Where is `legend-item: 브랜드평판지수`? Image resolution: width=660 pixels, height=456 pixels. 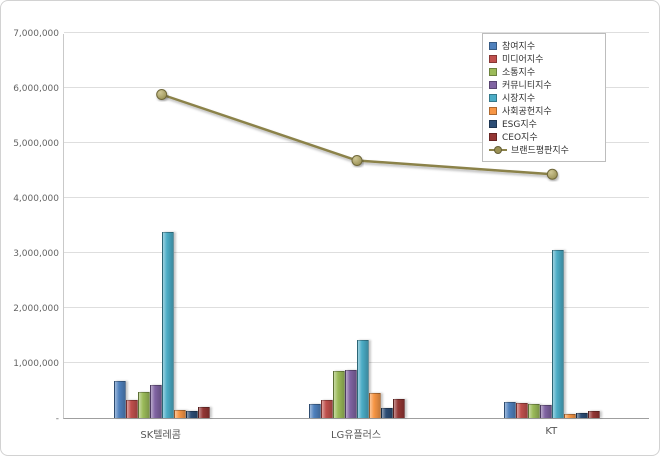 legend-item: 브랜드평판지수 is located at coordinates (544, 149).